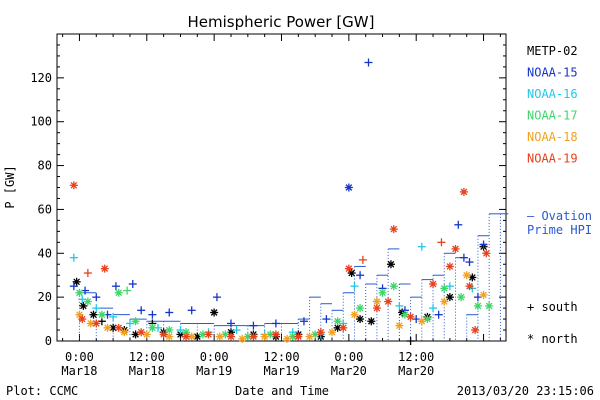 This screenshot has height=400, width=600. What do you see at coordinates (41, 122) in the screenshot?
I see `y-tick-label: 100` at bounding box center [41, 122].